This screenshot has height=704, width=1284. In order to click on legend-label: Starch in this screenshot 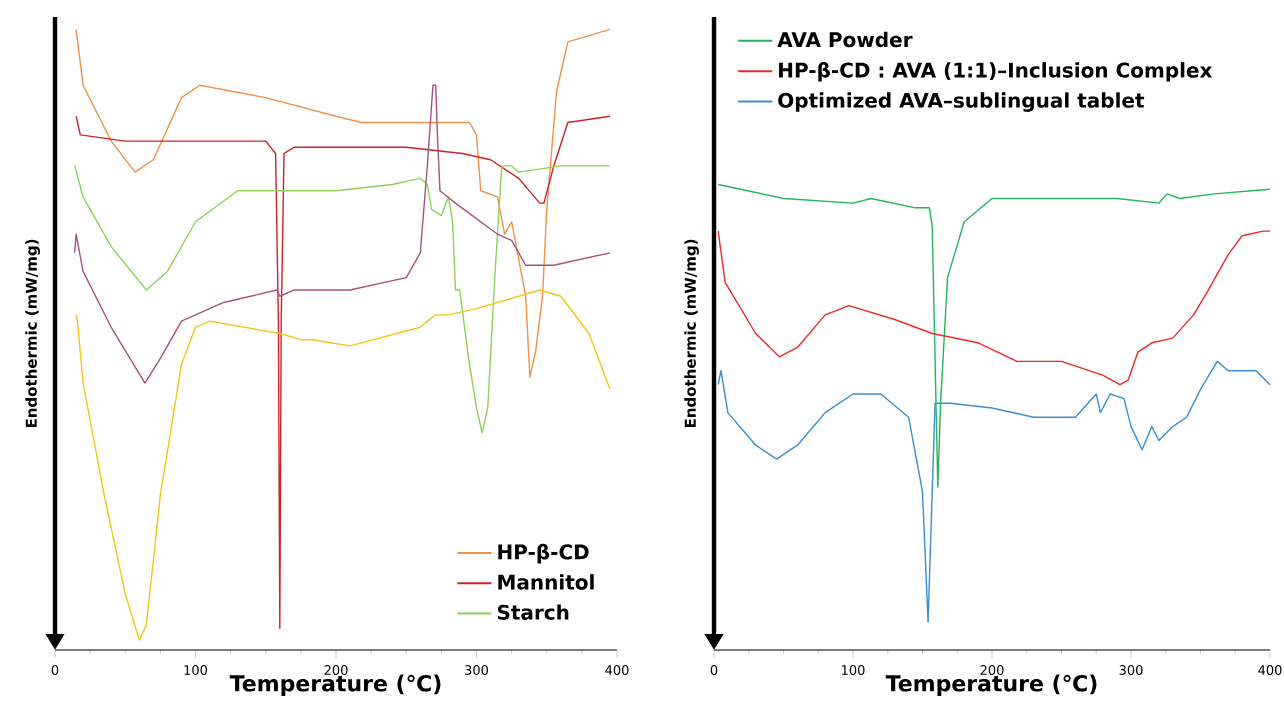, I will do `click(533, 612)`.